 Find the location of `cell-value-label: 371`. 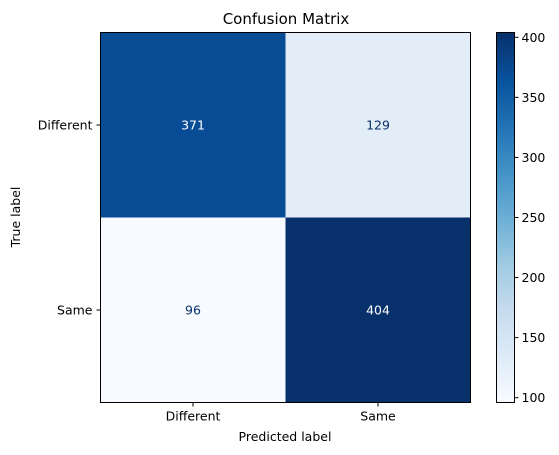

cell-value-label: 371 is located at coordinates (193, 125).